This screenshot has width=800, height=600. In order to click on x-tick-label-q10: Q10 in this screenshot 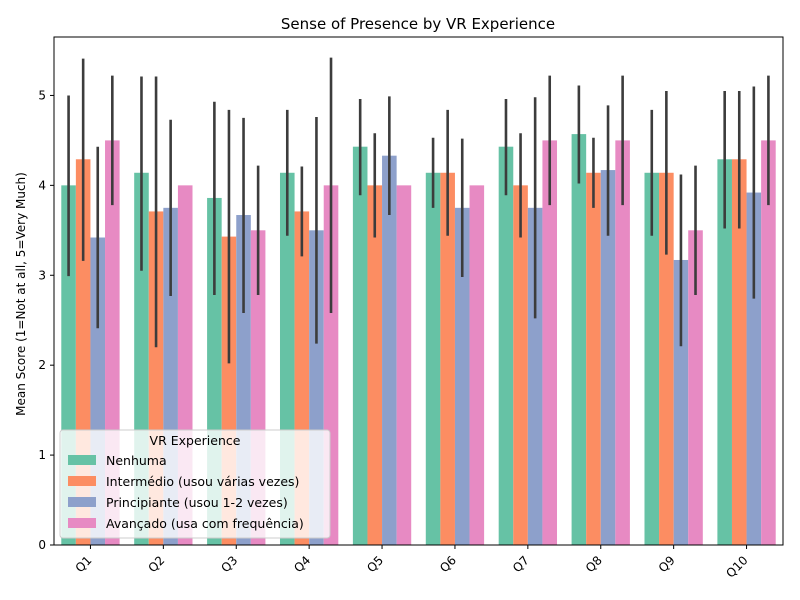, I will do `click(736, 566)`.